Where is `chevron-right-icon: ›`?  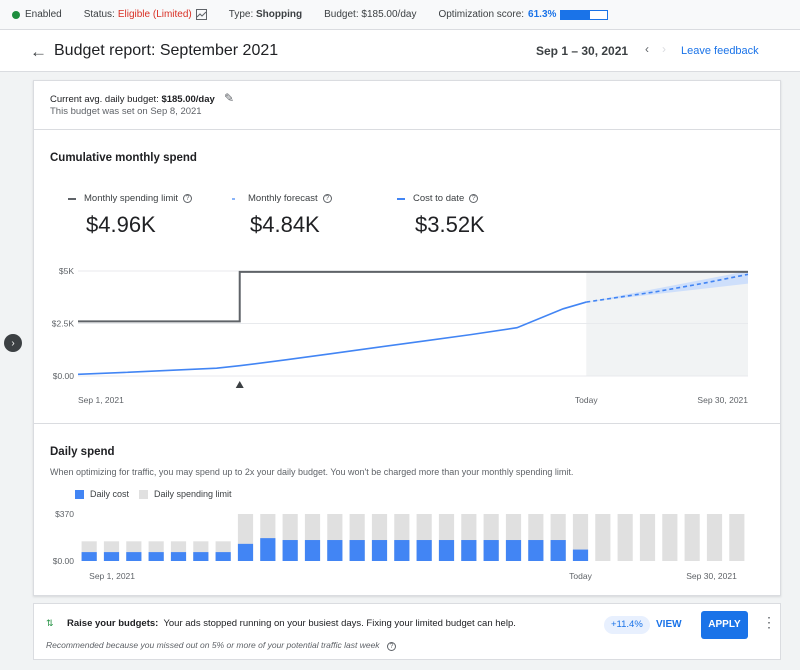
chevron-right-icon: › is located at coordinates (664, 49).